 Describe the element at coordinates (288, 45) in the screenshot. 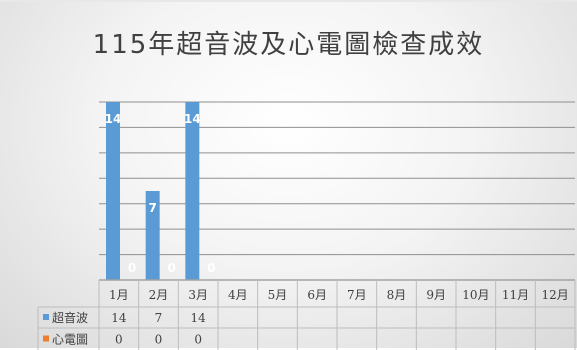

I see `chart-title: 115年超音波及心電圖檢查成效` at that location.